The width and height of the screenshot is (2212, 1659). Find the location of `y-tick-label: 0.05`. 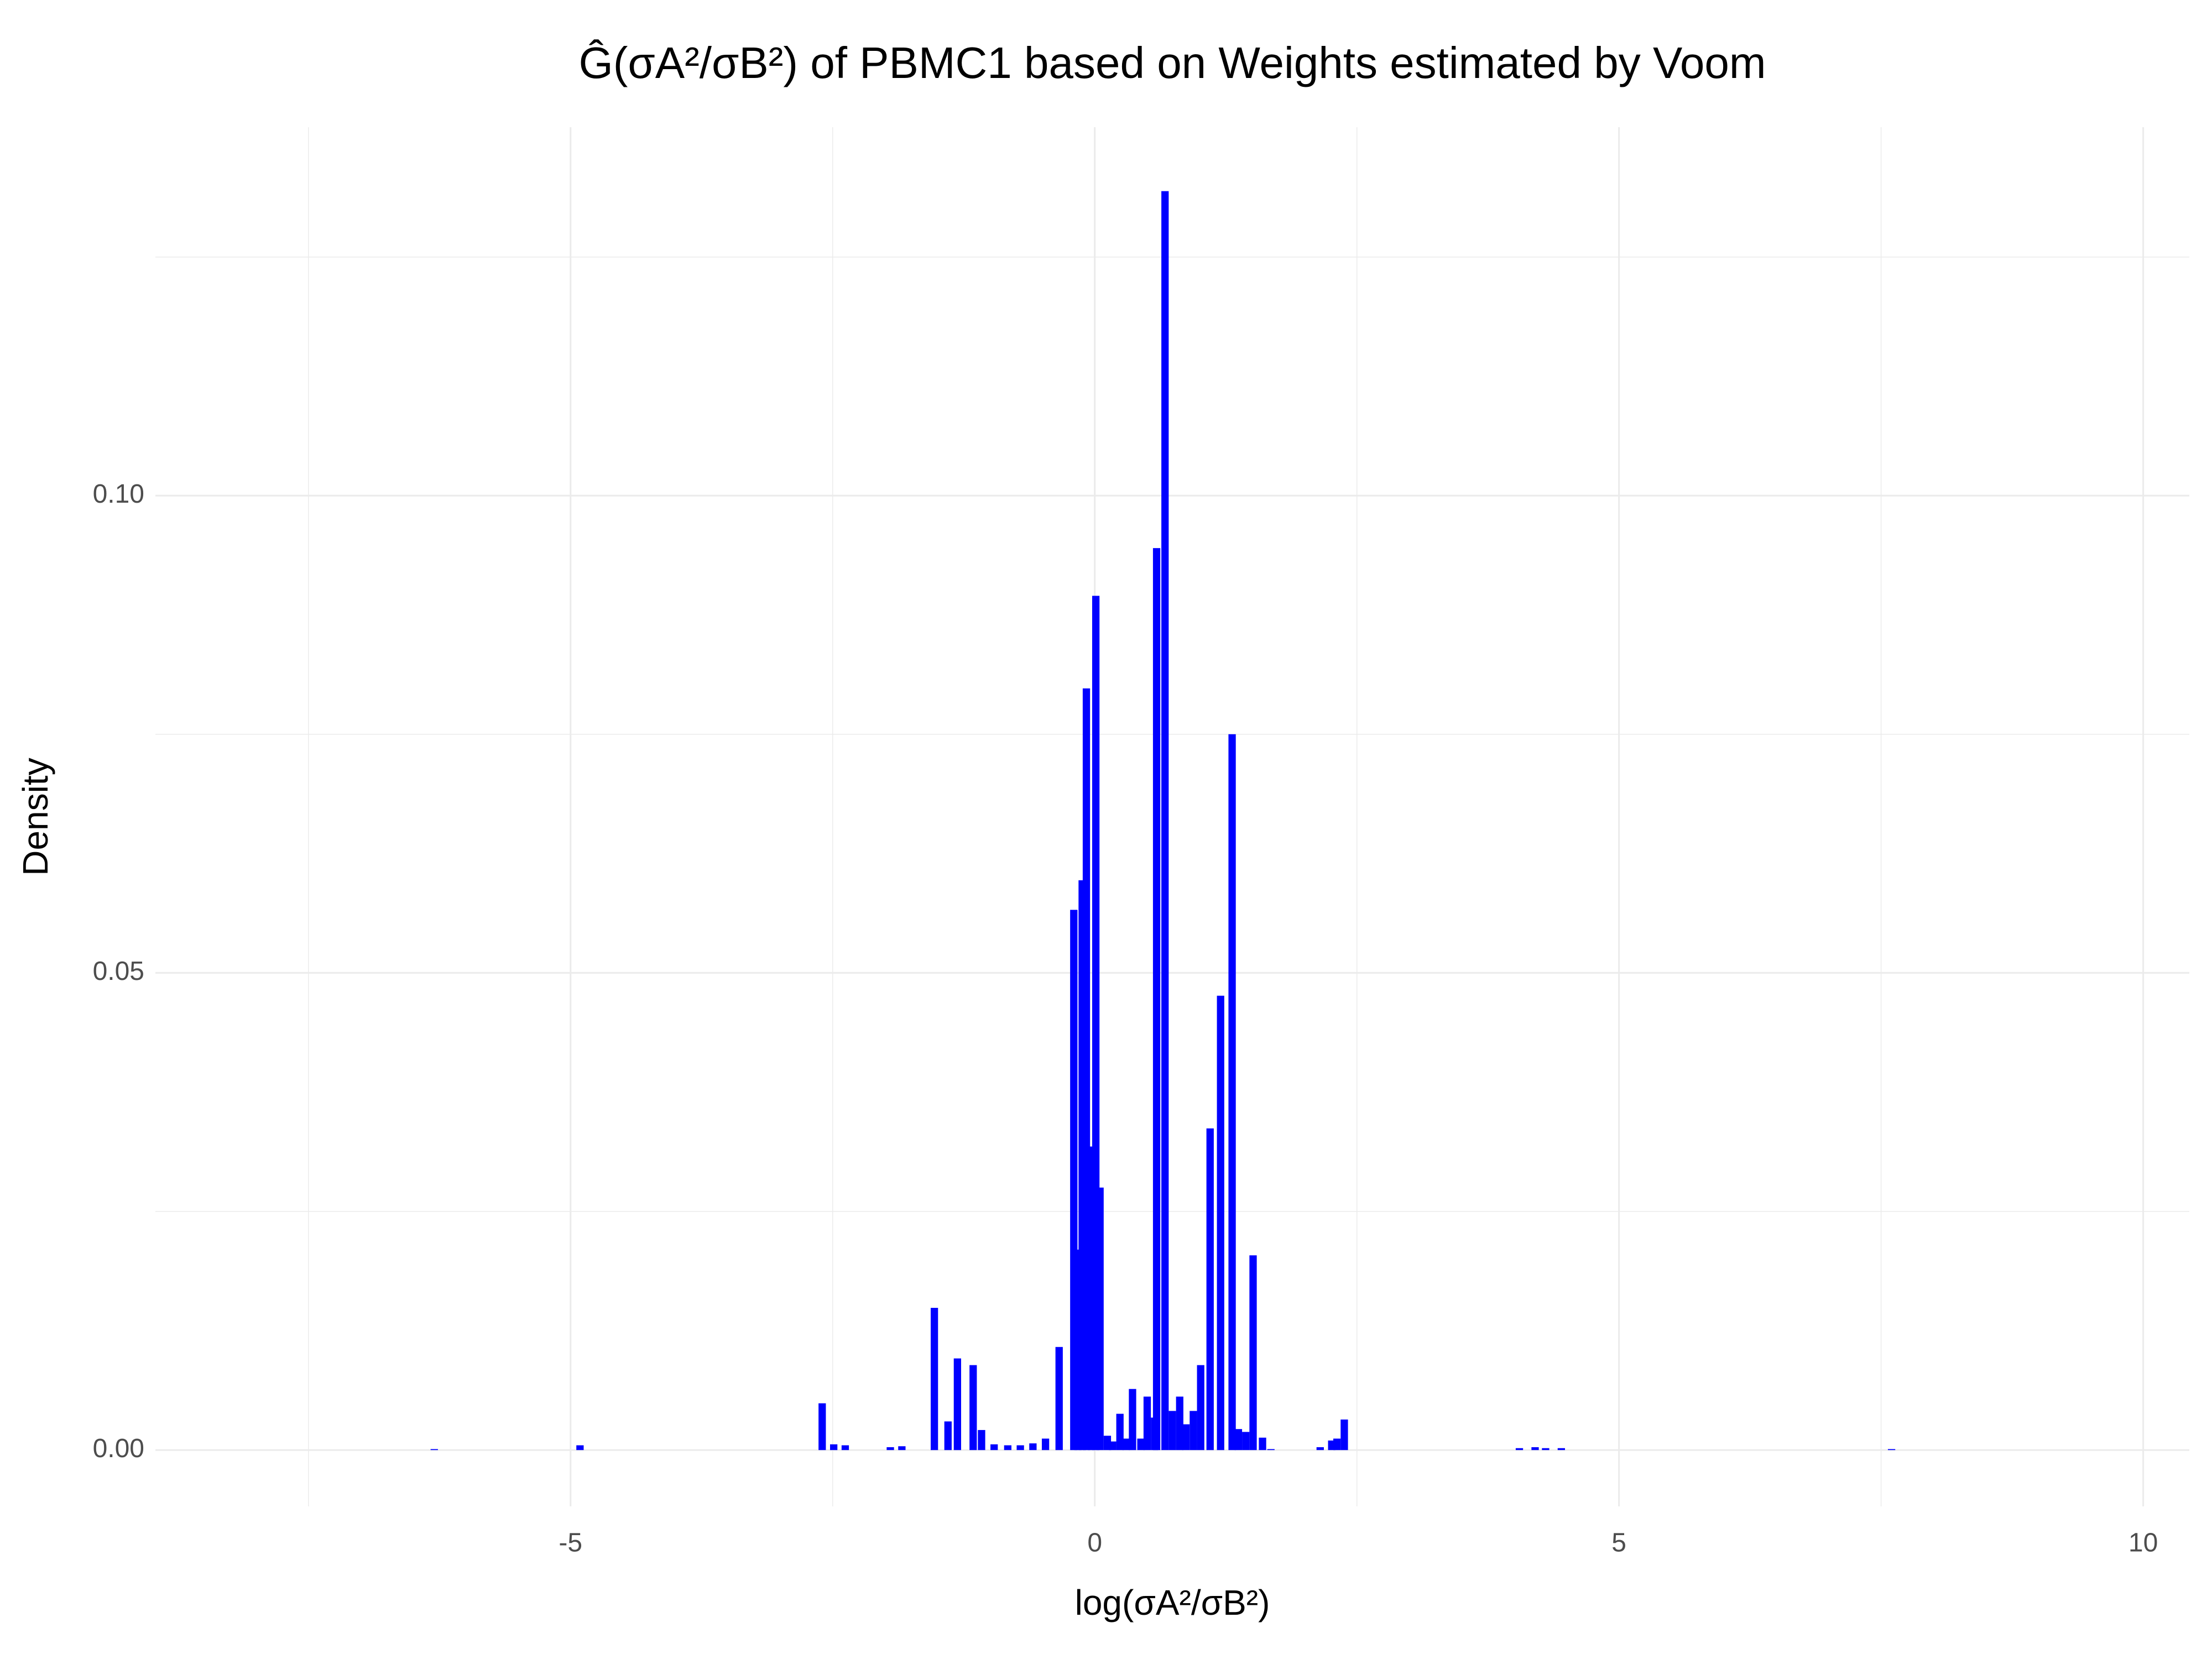

y-tick-label: 0.05 is located at coordinates (119, 971).